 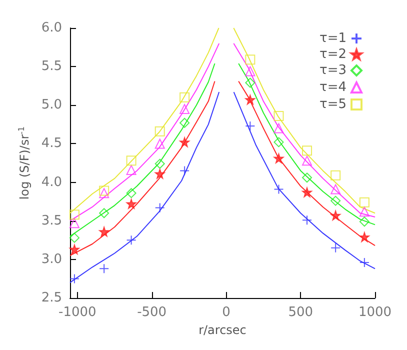 I want to click on legend-label: τ=5, so click(x=333, y=104).